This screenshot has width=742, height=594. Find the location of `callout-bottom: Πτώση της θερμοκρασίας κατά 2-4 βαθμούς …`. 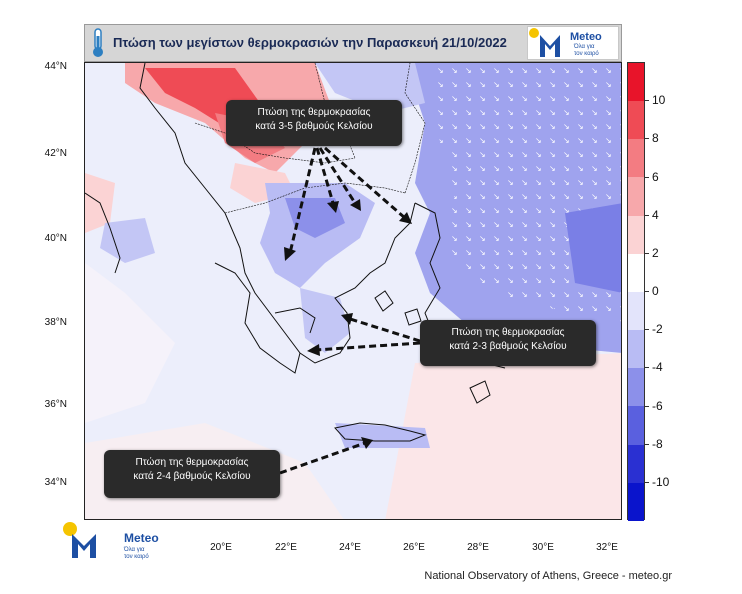

callout-bottom: Πτώση της θερμοκρασίας κατά 2-4 βαθμούς … is located at coordinates (192, 474).